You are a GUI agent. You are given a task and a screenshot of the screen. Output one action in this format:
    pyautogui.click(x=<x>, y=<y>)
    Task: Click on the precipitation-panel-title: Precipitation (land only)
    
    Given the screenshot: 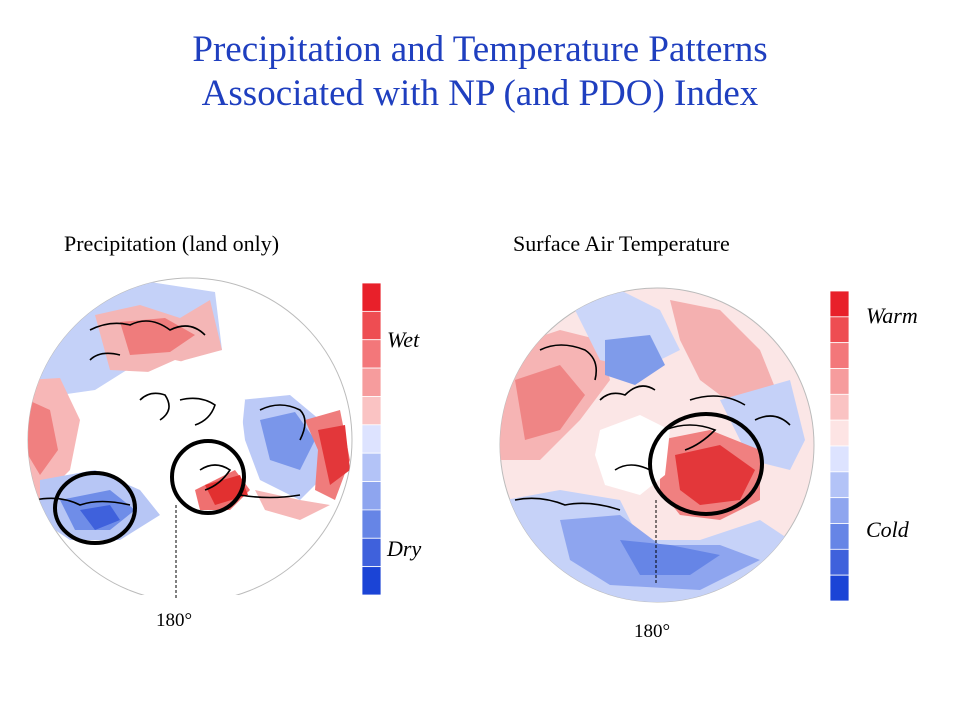 What is the action you would take?
    pyautogui.click(x=172, y=243)
    